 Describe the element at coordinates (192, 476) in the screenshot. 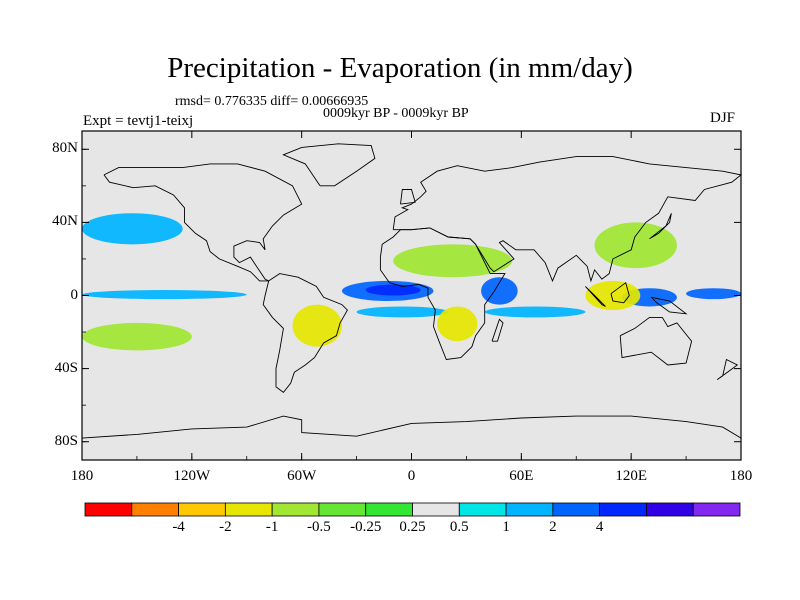

I see `lon-tick-label: 120W` at that location.